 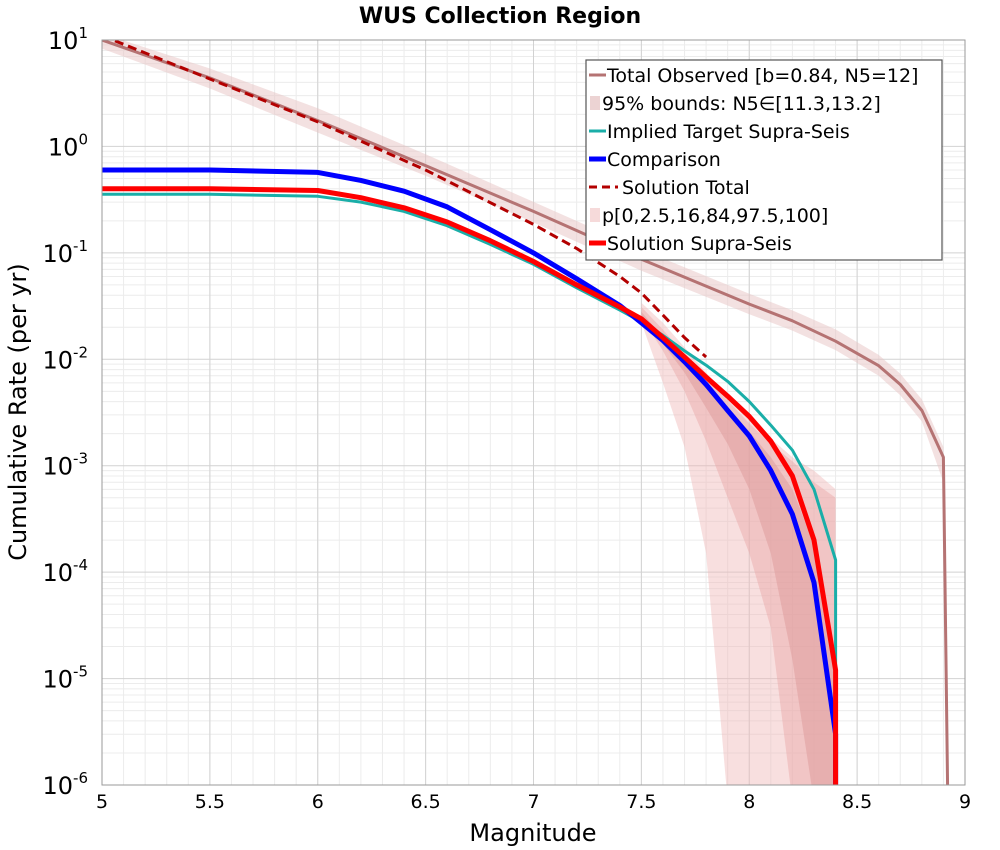 I want to click on y-tick-label: 10¹, so click(x=68, y=39).